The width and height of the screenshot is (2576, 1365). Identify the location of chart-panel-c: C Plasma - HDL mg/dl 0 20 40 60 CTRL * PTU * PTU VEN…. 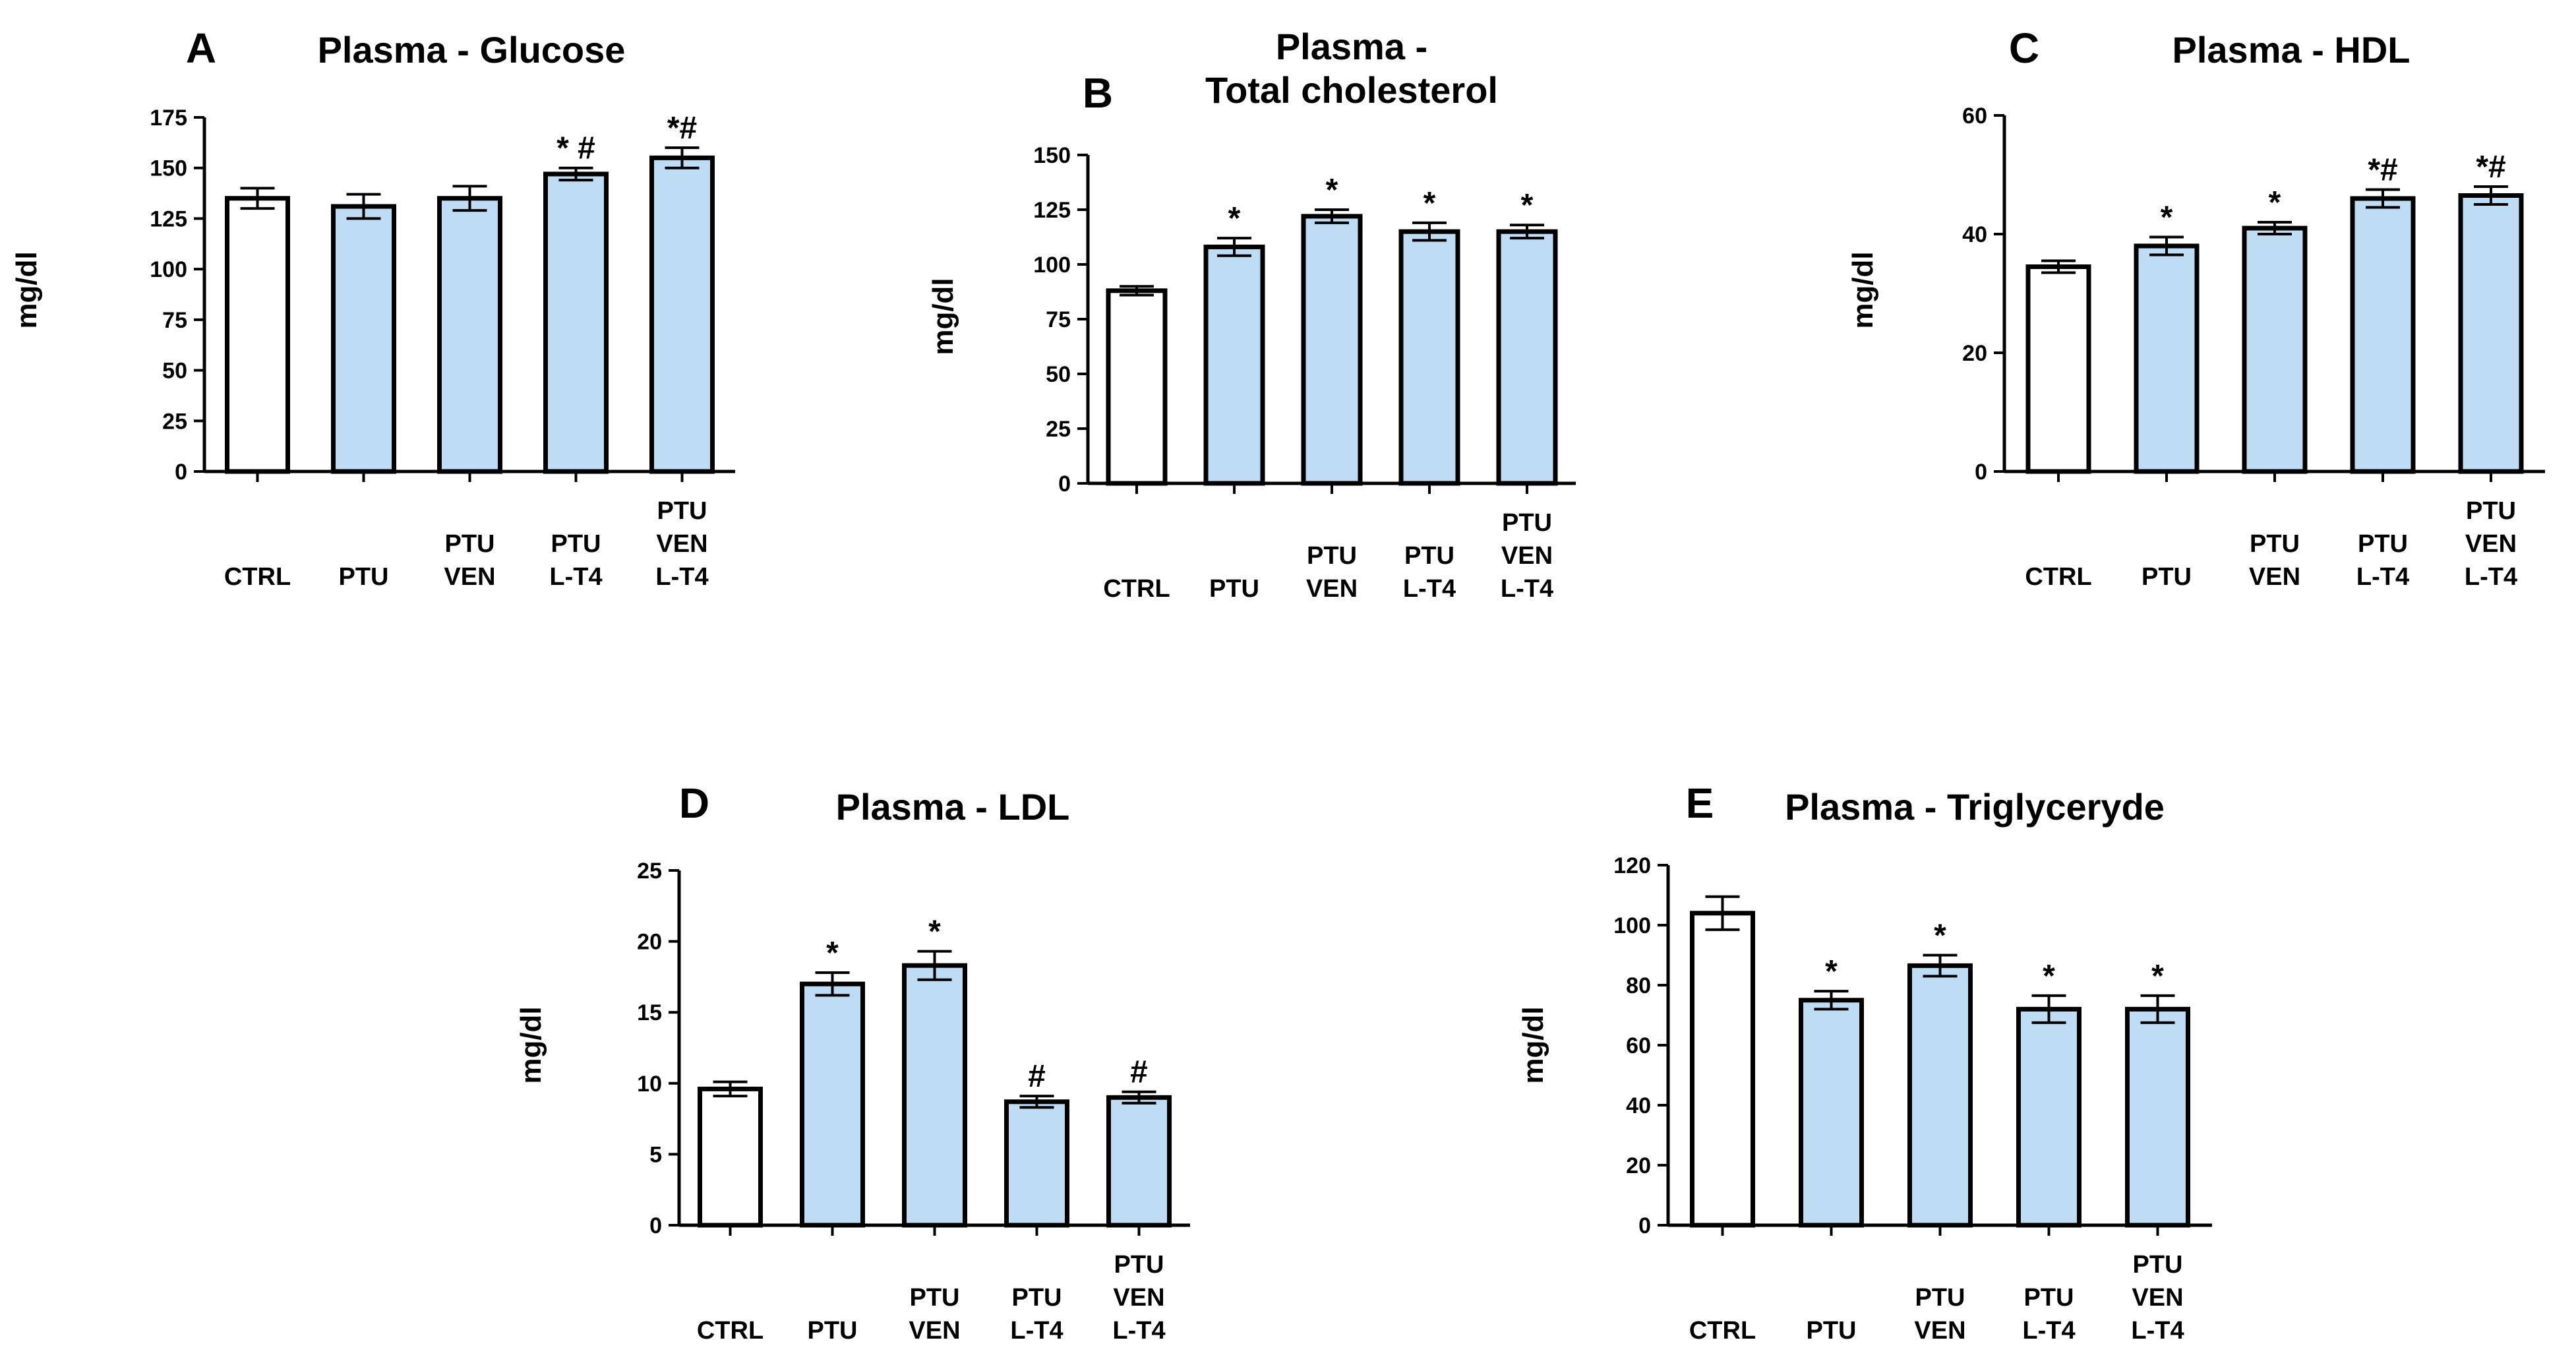
(2196, 307).